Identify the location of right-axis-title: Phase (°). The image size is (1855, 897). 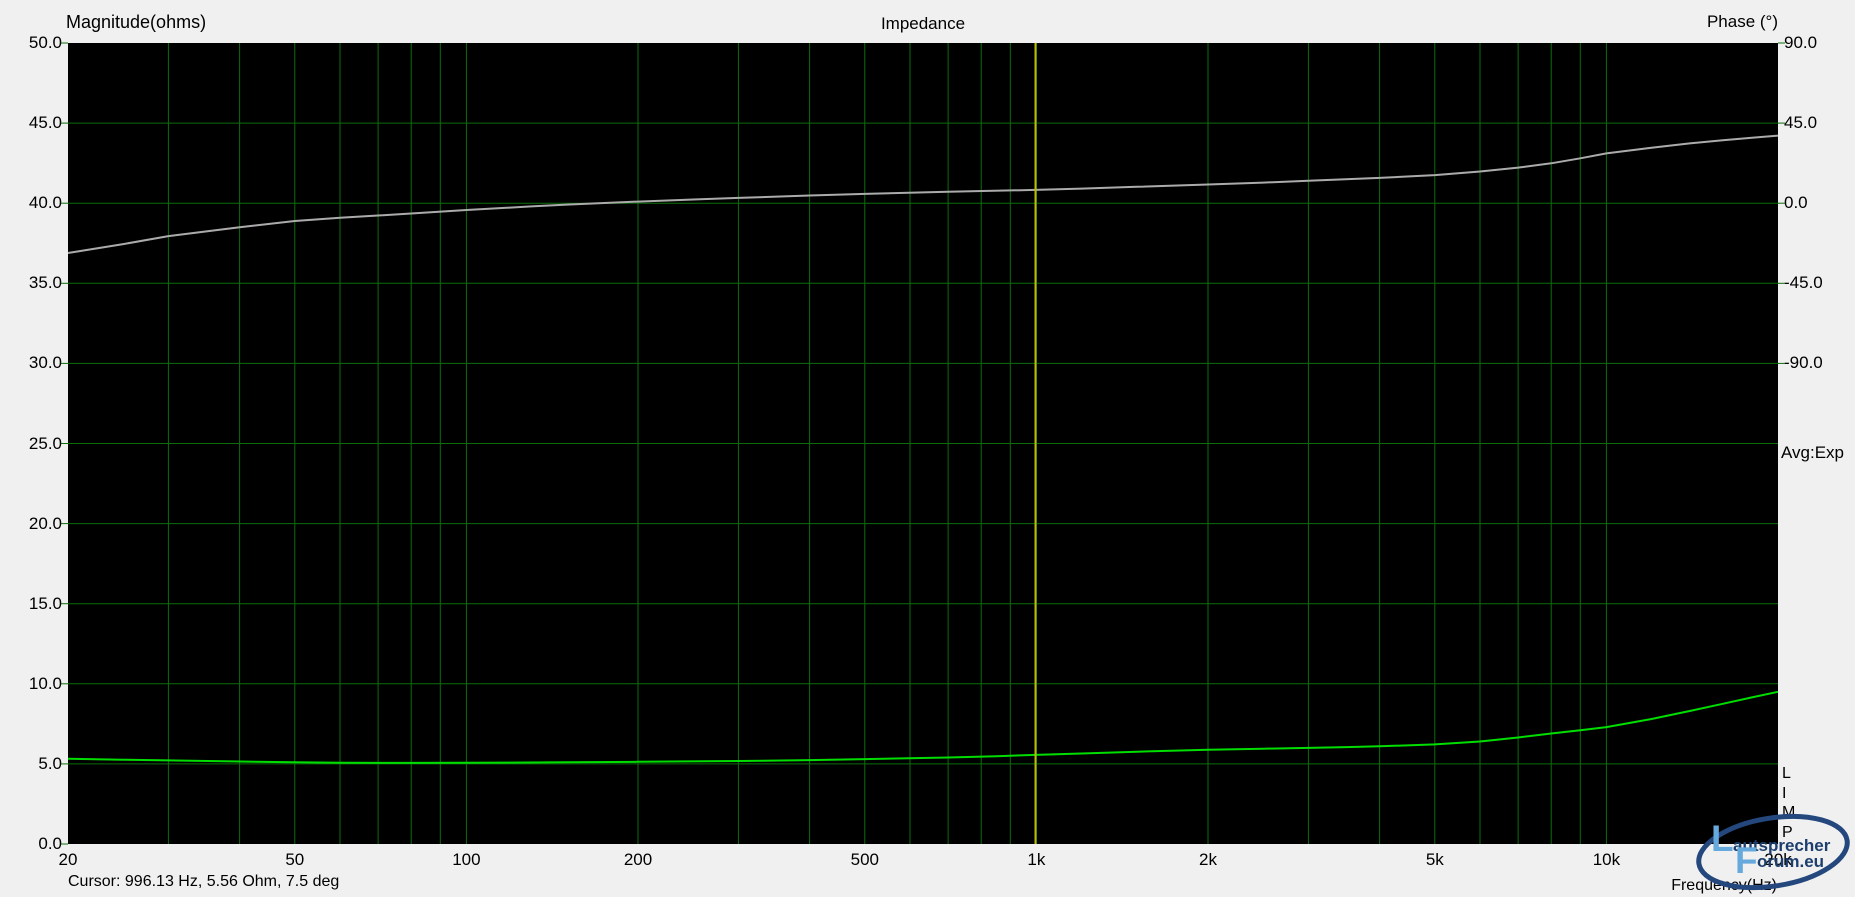
(1742, 21).